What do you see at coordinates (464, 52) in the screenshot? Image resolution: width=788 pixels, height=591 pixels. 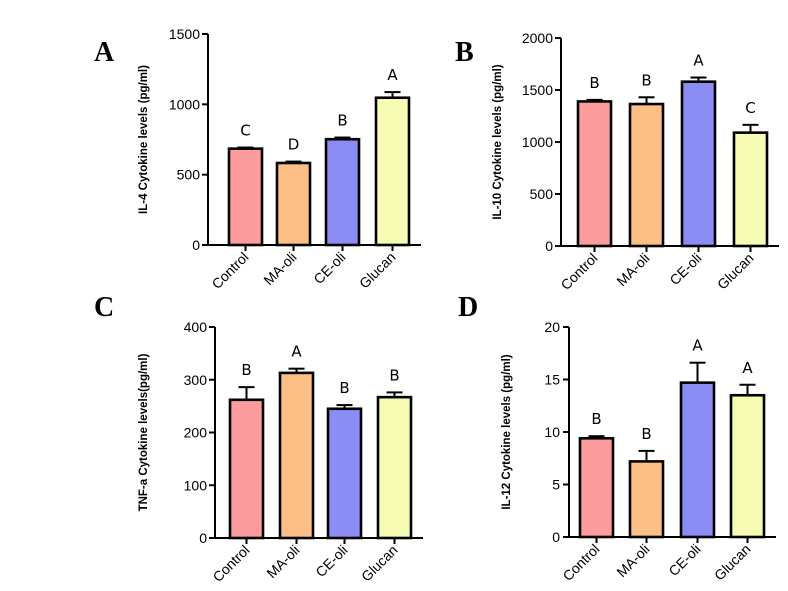 I see `panel-letter: B` at bounding box center [464, 52].